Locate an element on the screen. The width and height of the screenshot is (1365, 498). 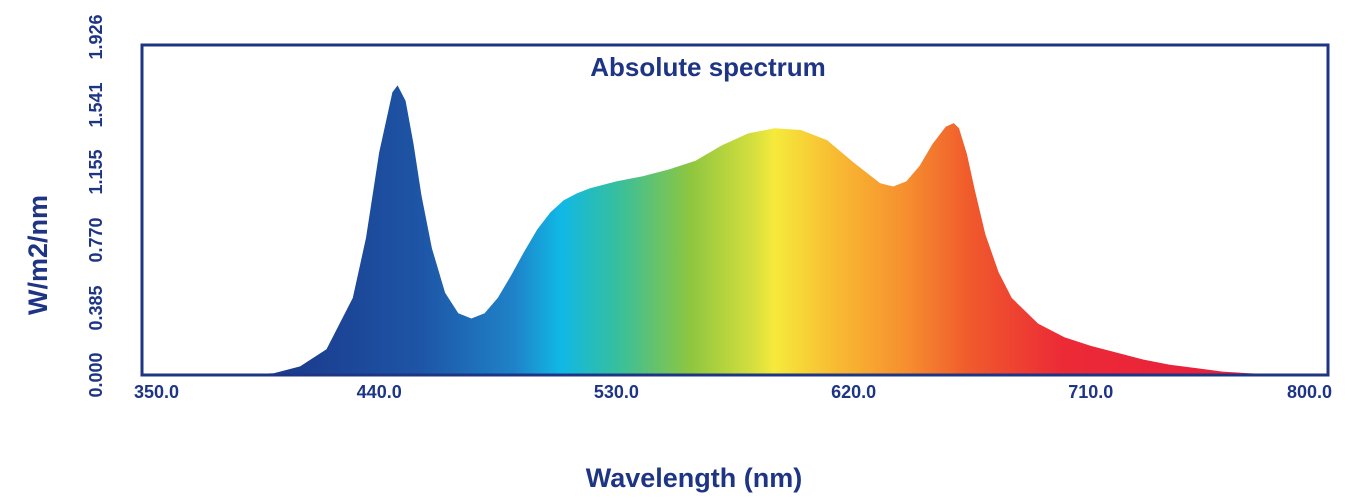
x-axis-label: Wavelength (nm) is located at coordinates (694, 478).